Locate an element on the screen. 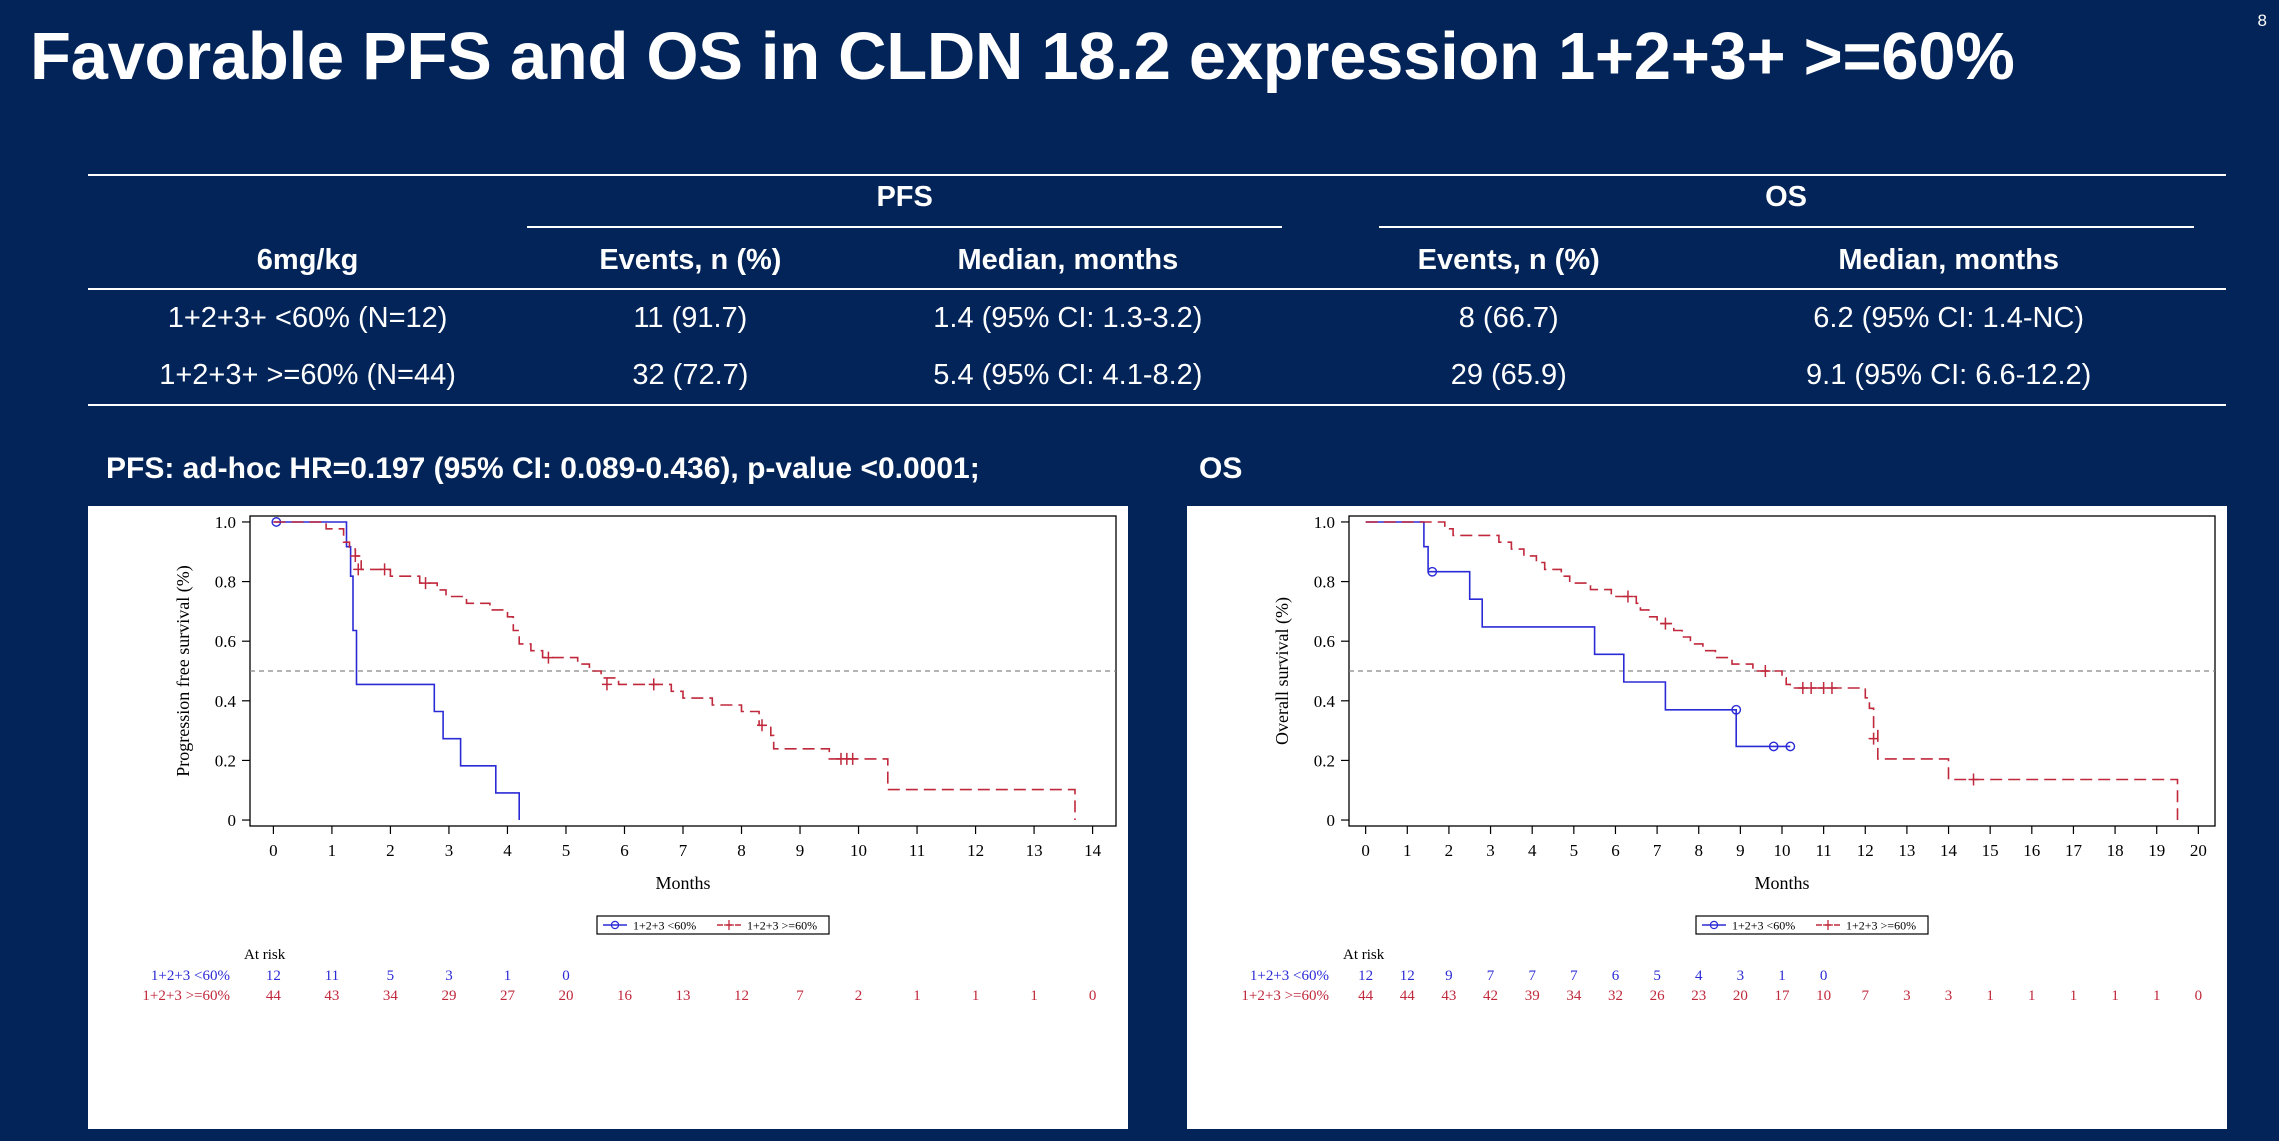  x-tick-label: 14 is located at coordinates (1949, 850).